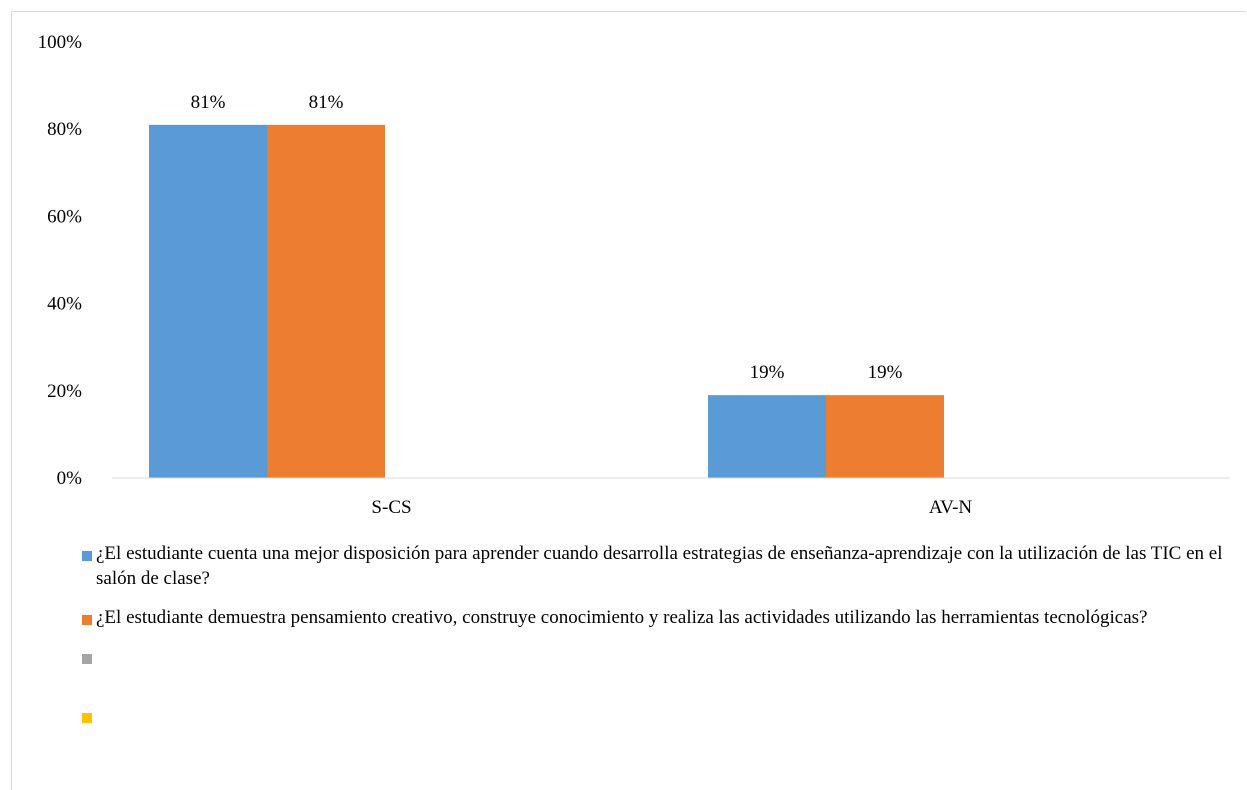 This screenshot has height=790, width=1247. Describe the element at coordinates (391, 507) in the screenshot. I see `x-category-label: S-CS` at that location.